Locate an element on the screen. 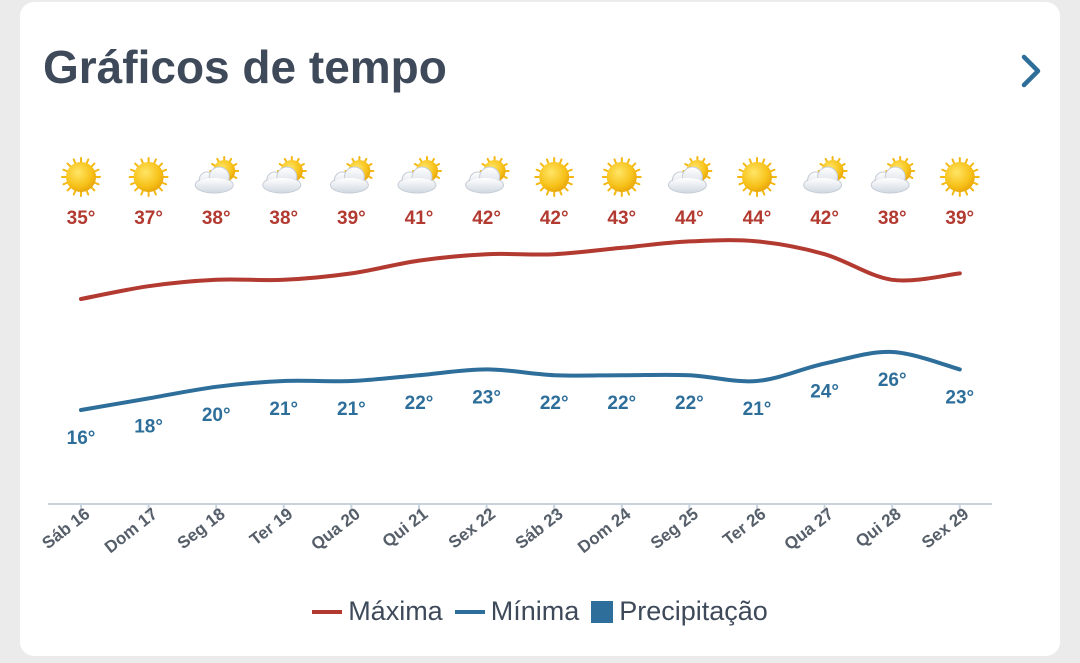 This screenshot has height=663, width=1080. min-value-label: 20° is located at coordinates (216, 415).